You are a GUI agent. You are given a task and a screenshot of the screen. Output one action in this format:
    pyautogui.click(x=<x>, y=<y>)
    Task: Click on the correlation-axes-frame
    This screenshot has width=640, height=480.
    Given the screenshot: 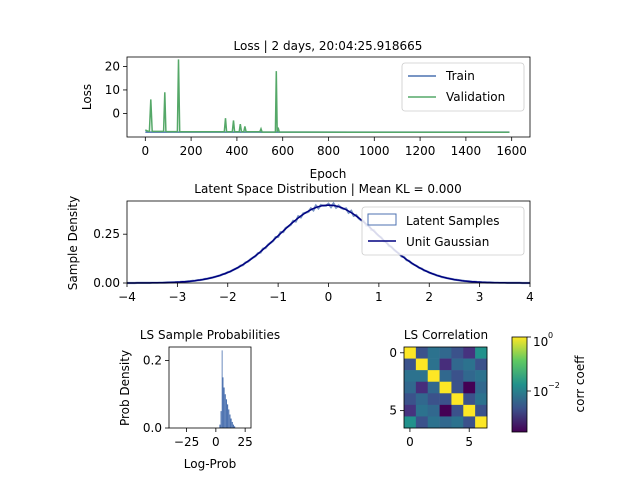 What is the action you would take?
    pyautogui.click(x=445, y=387)
    